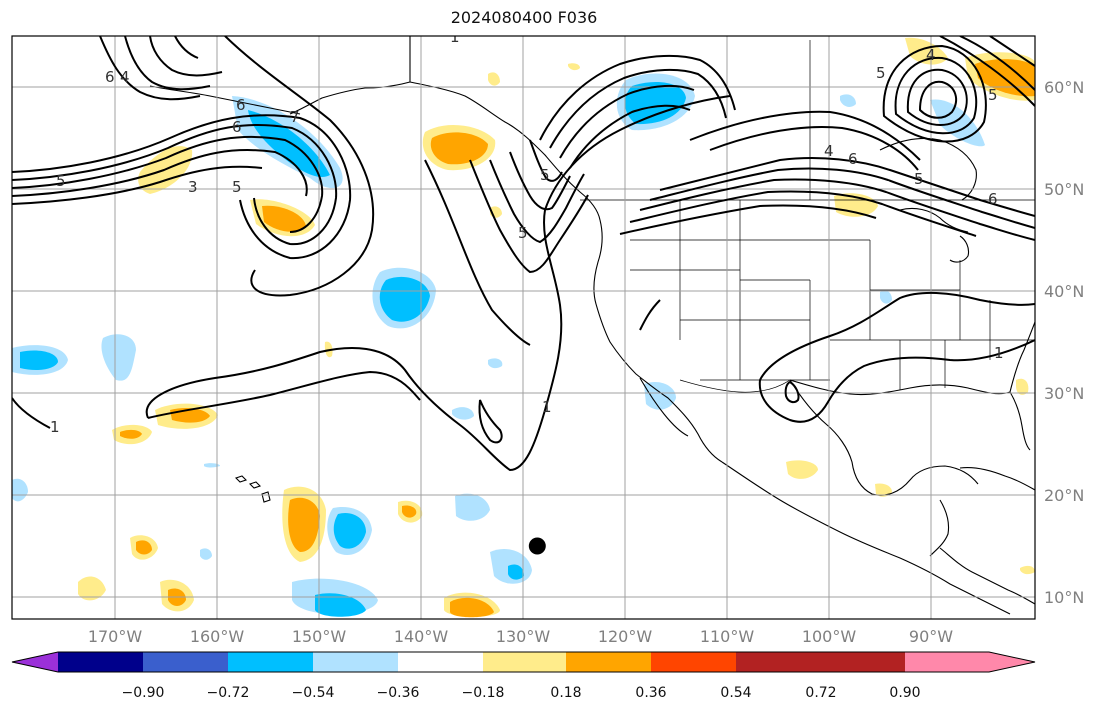 Image resolution: width=1105 pixels, height=712 pixels. I want to click on colorbar-tick-label: 0.72, so click(820, 693).